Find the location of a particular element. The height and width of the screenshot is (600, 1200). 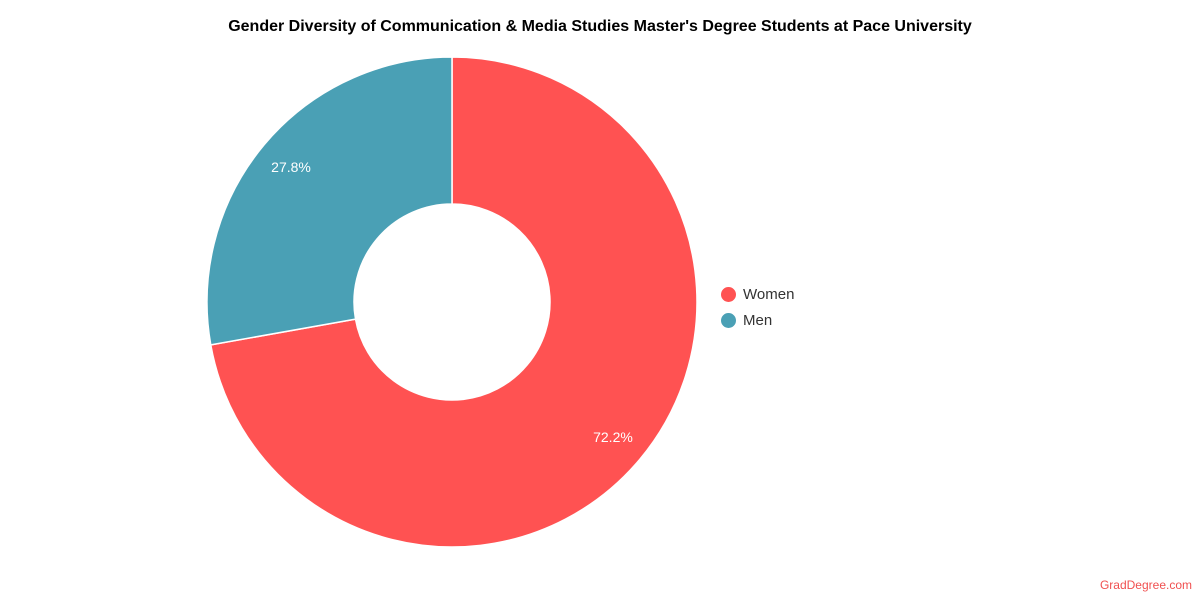

legend-item-women: Women is located at coordinates (757, 294).